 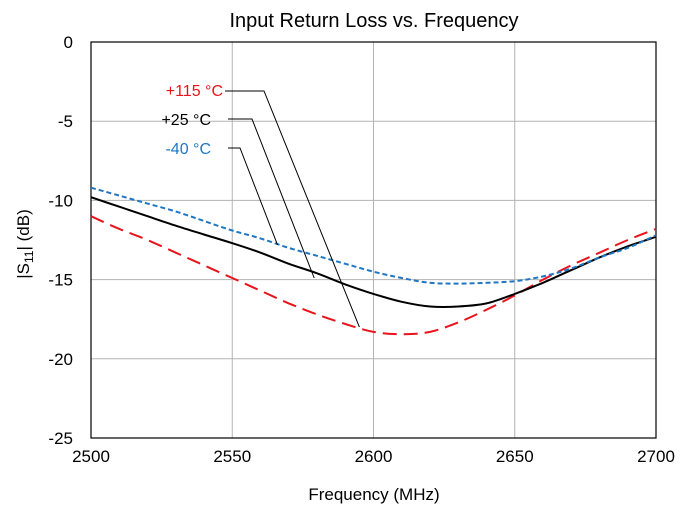 I want to click on y-tick-label: -5, so click(x=65, y=121).